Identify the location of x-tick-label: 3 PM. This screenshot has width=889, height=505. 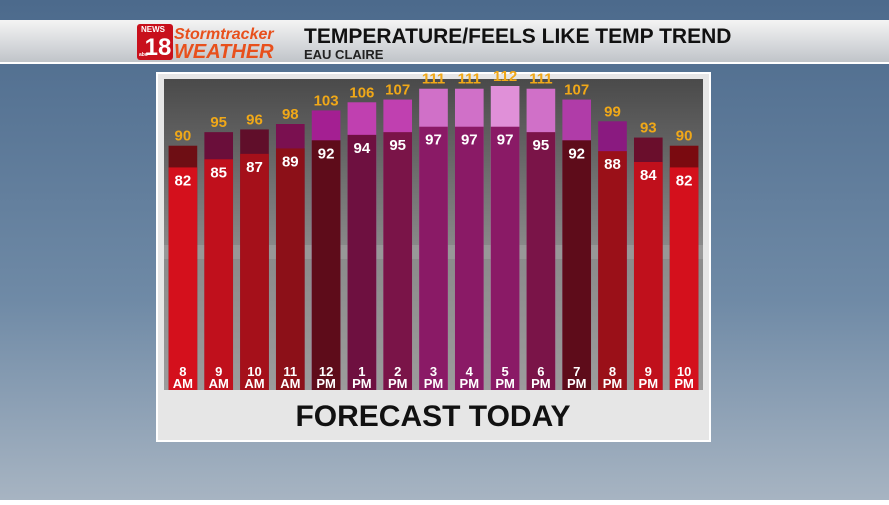
(434, 377).